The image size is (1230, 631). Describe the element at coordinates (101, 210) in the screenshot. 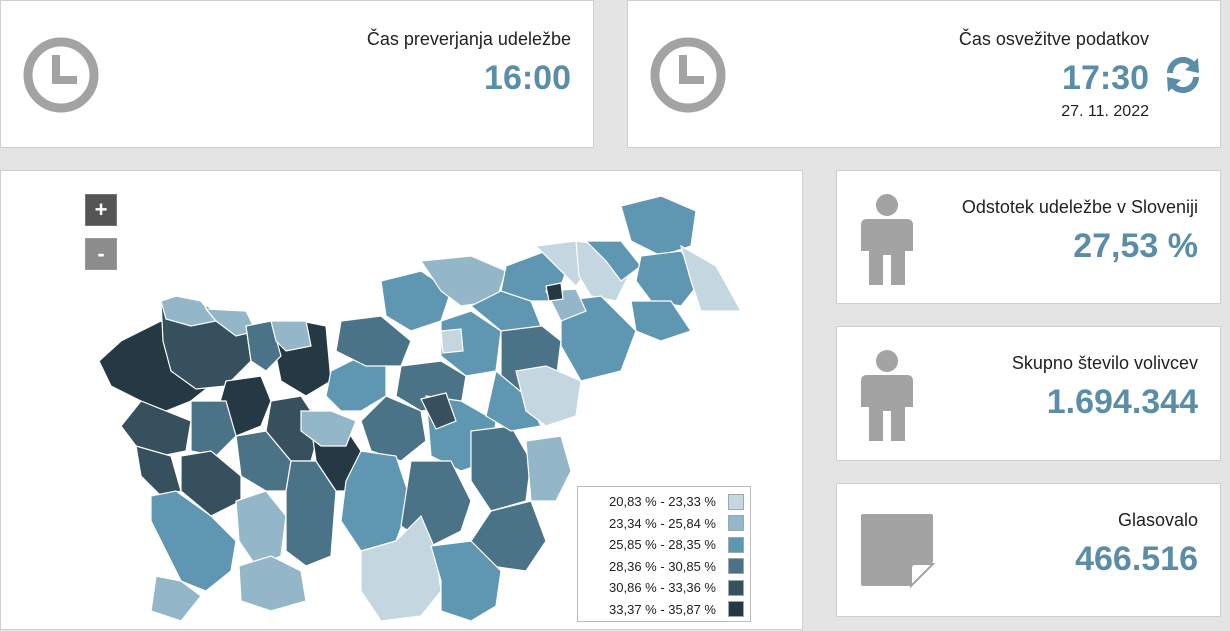

I see `zoom-in-button: +` at that location.